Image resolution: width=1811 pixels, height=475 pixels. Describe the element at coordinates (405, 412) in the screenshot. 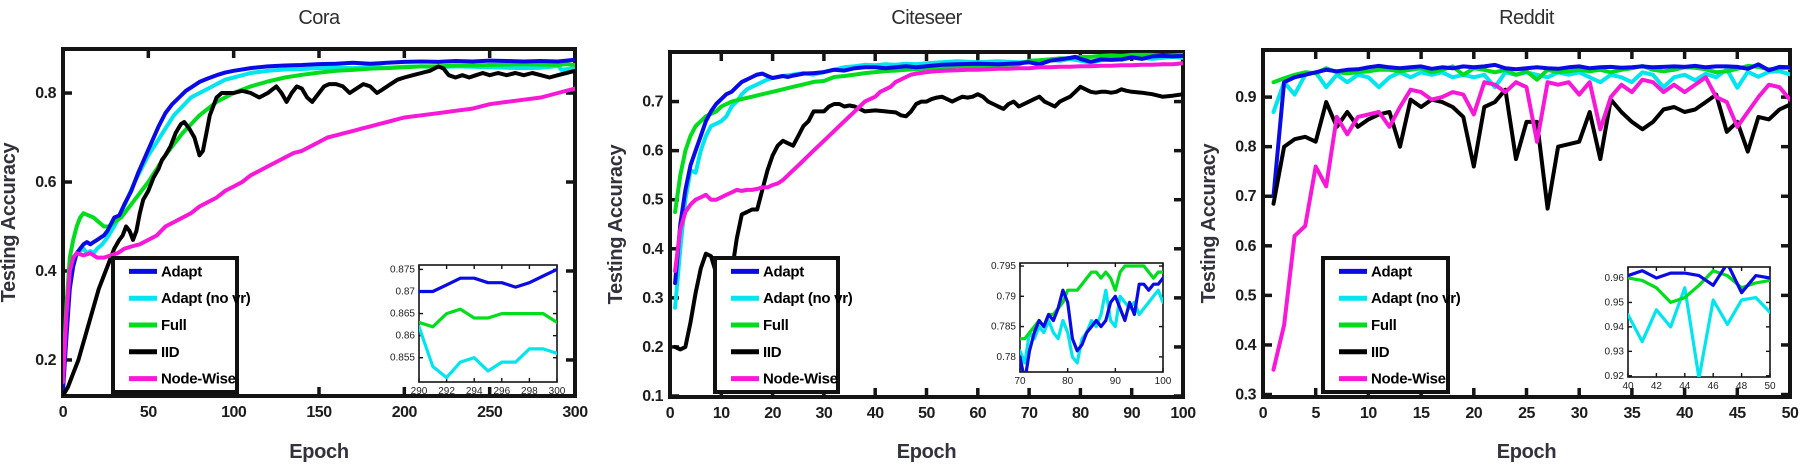

I see `x-tick-label: 200` at that location.